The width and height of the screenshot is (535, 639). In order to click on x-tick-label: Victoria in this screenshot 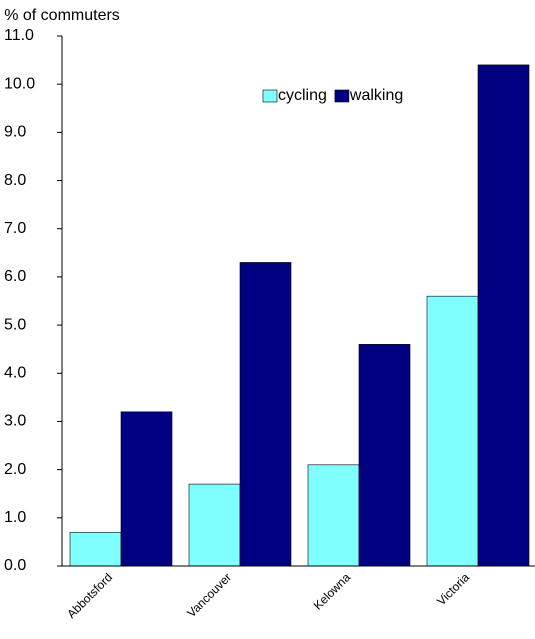, I will do `click(453, 589)`.